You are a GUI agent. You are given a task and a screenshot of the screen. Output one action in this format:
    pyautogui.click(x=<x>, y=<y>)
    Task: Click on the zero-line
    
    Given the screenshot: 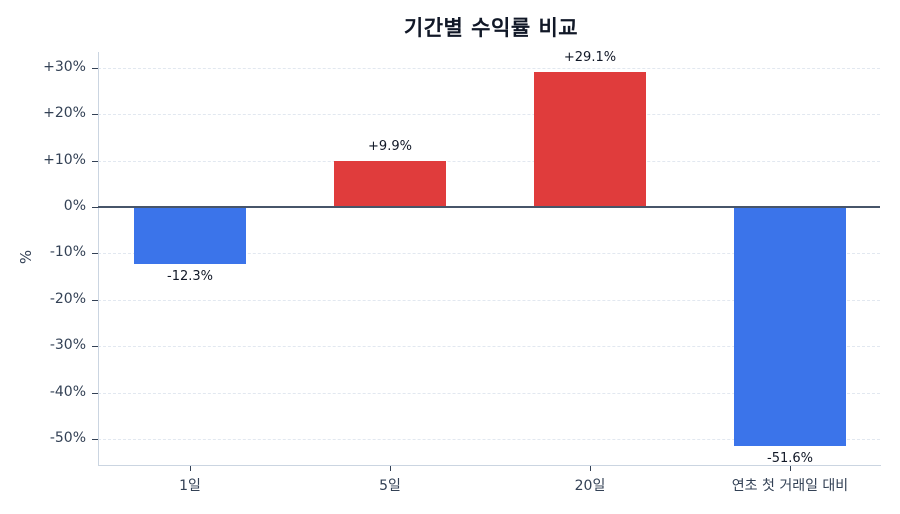 What is the action you would take?
    pyautogui.click(x=489, y=207)
    